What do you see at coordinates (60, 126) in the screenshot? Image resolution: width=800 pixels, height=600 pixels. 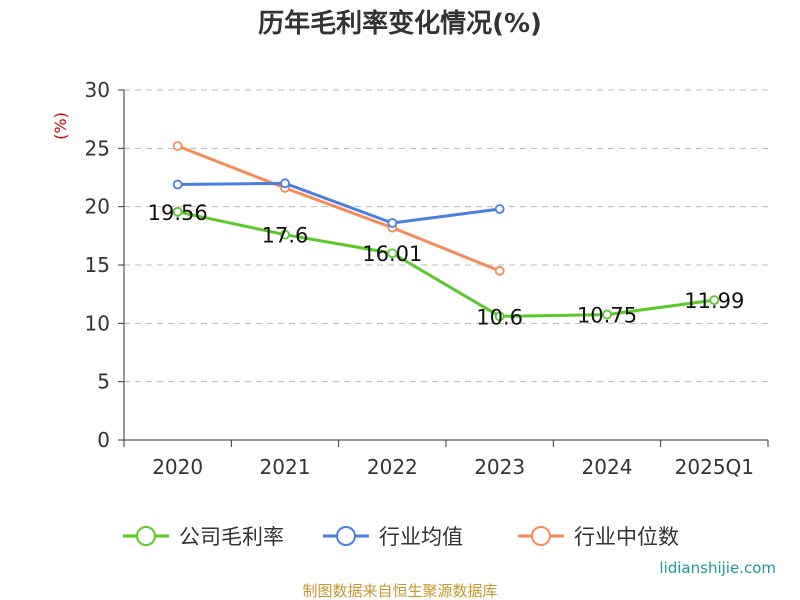 I see `y-axis-unit: (%)` at bounding box center [60, 126].